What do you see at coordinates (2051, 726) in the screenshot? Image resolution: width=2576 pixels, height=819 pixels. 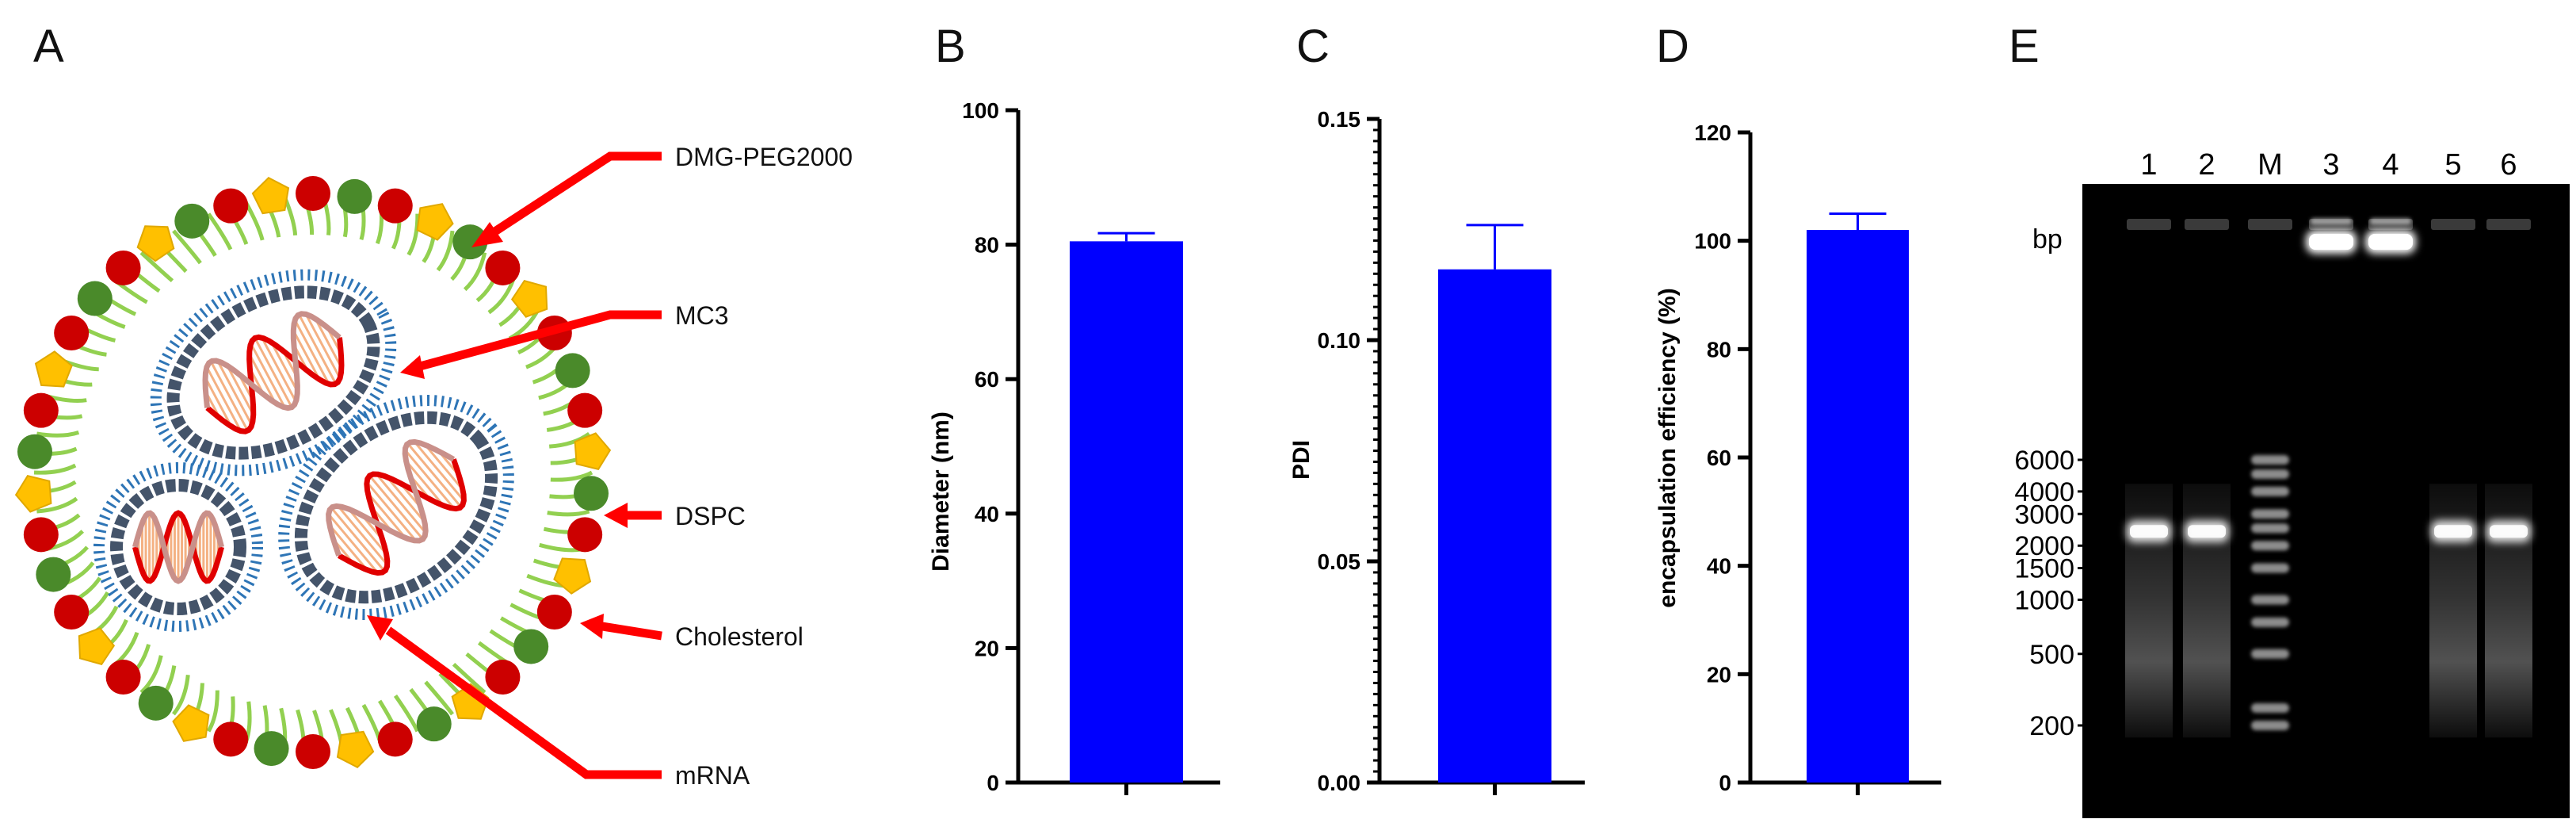 I see `ladder-size-label: 200` at bounding box center [2051, 726].